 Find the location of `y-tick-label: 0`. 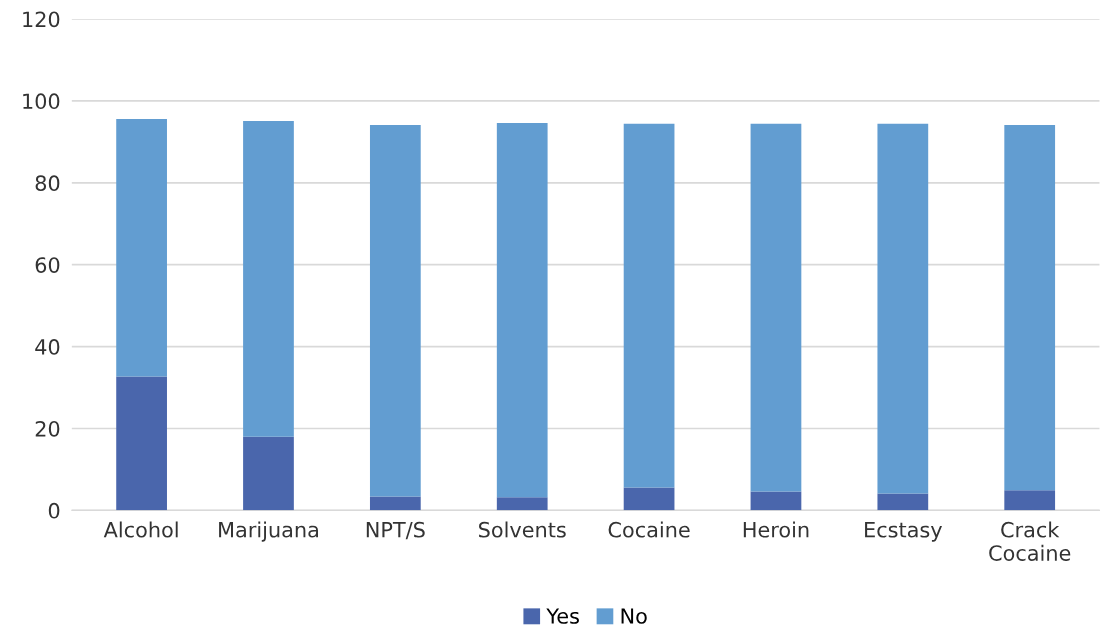

y-tick-label: 0 is located at coordinates (54, 510).